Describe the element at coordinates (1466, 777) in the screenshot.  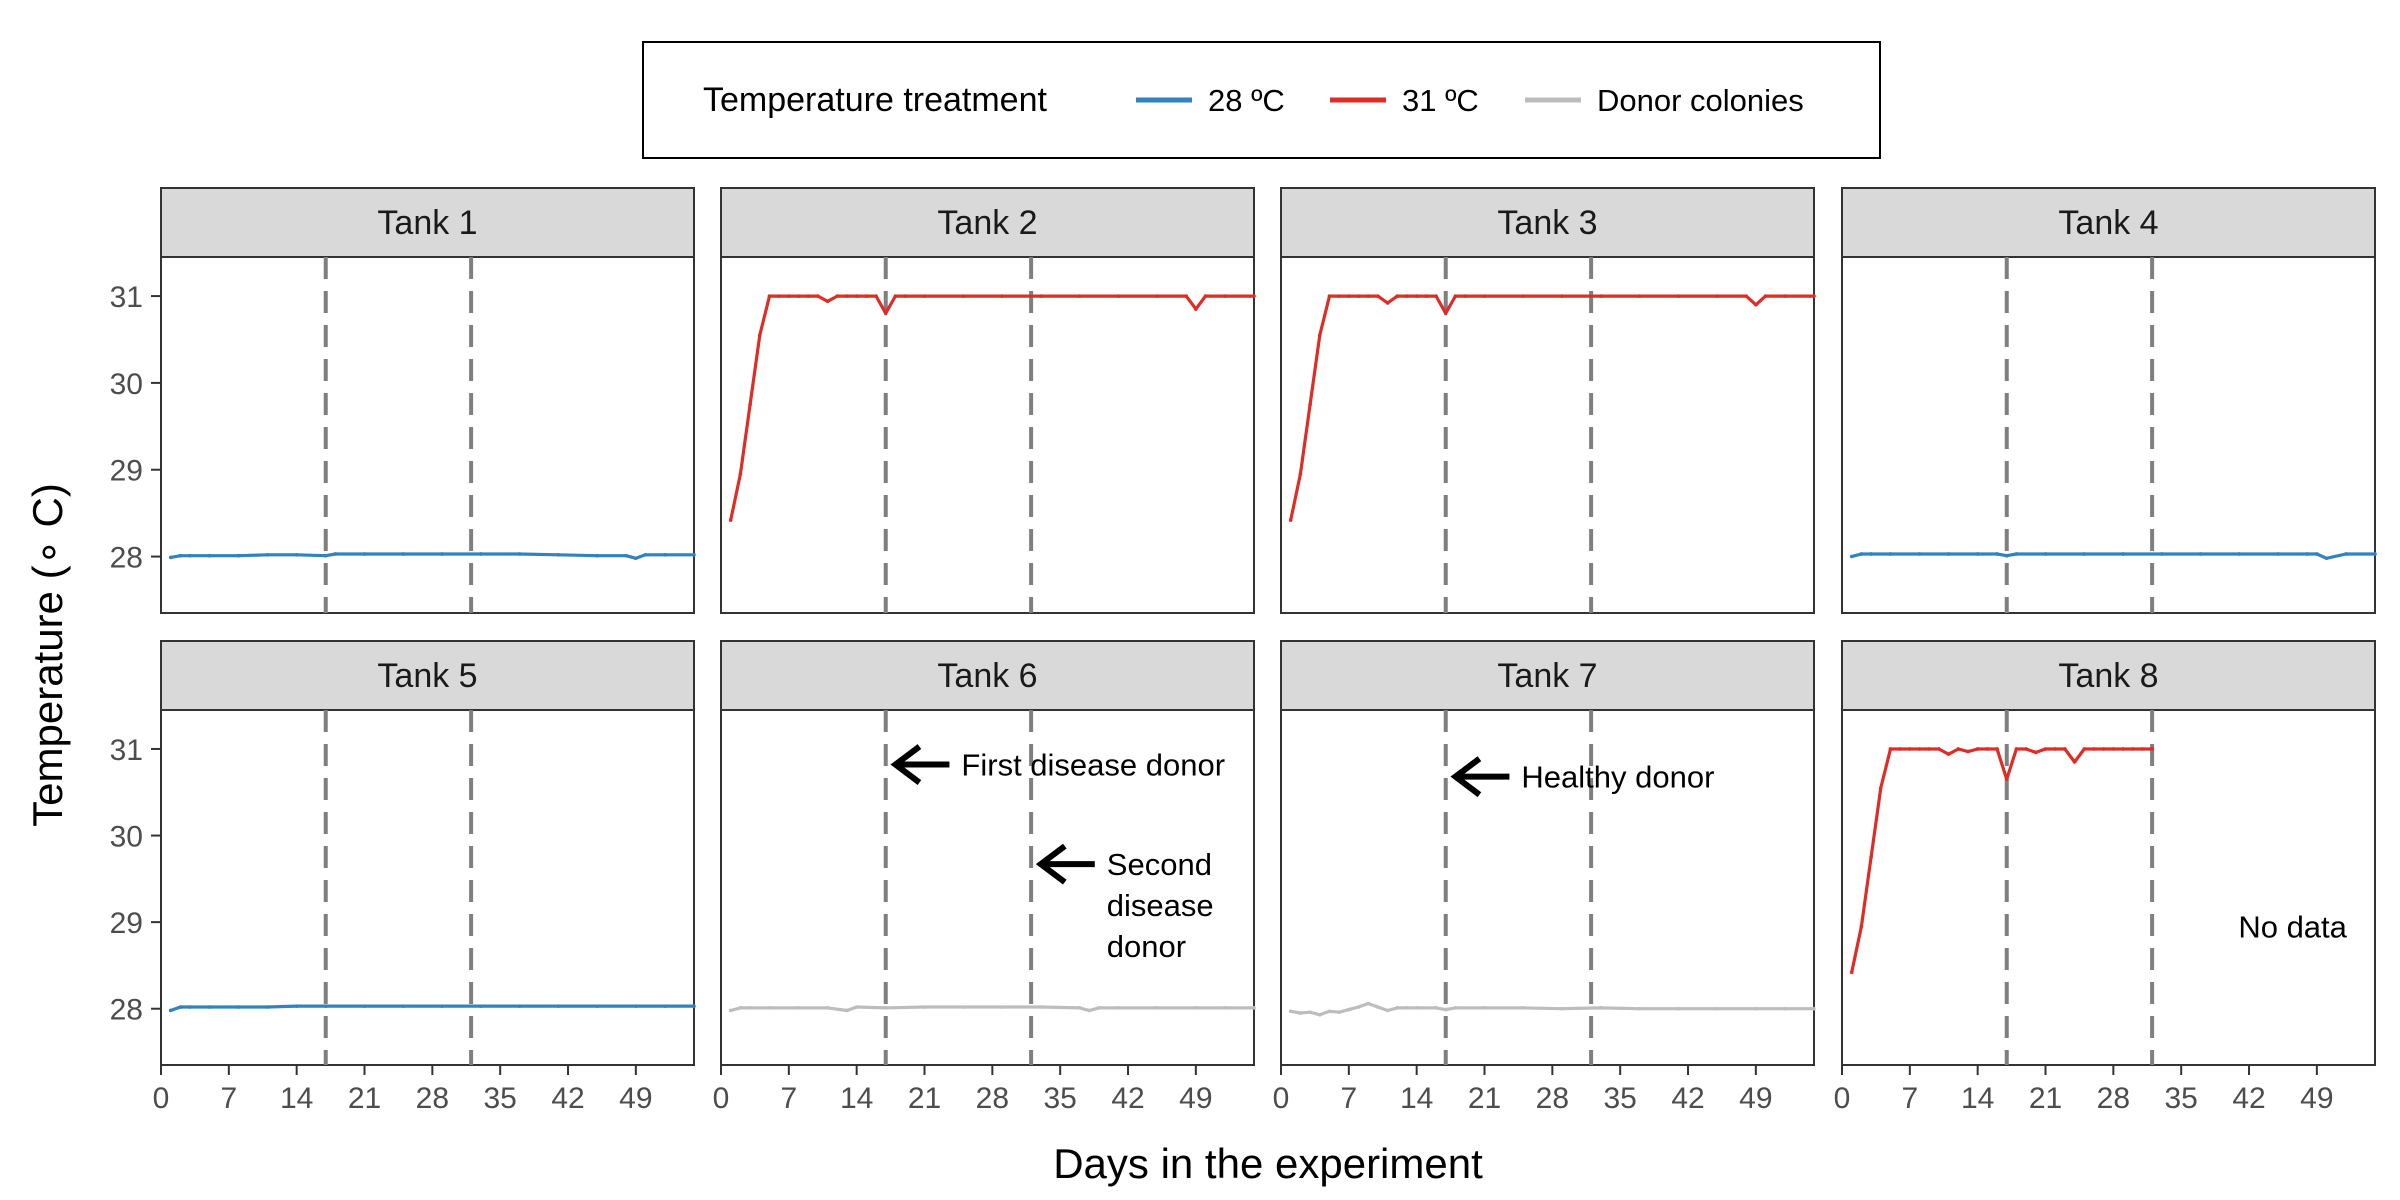
I see `annotation-arrow-head` at that location.